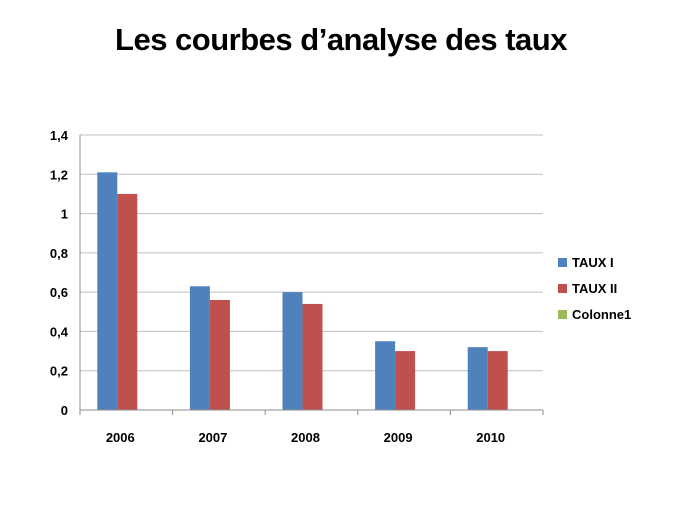  Describe the element at coordinates (490, 437) in the screenshot. I see `x-tick-label: 2010` at that location.